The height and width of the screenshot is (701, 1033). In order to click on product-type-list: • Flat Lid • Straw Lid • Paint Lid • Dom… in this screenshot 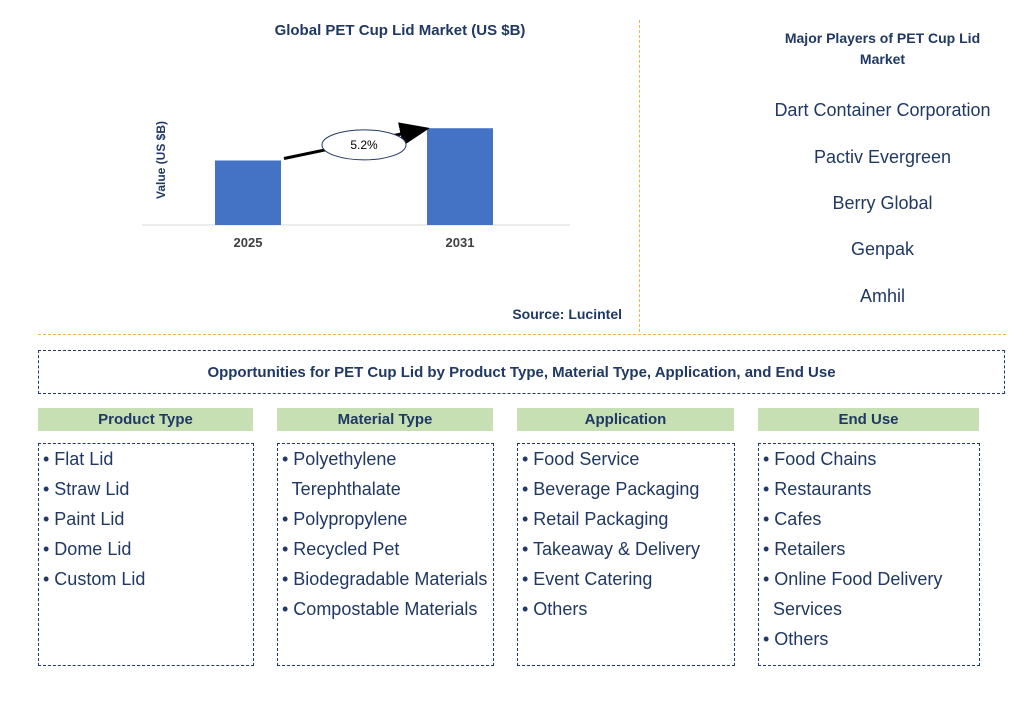, I will do `click(146, 554)`.